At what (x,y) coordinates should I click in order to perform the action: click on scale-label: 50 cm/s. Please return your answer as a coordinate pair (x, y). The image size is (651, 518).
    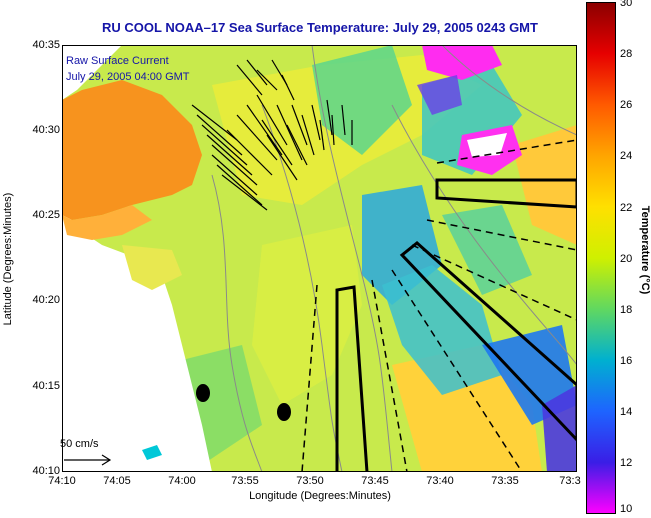
    Looking at the image, I should click on (79, 444).